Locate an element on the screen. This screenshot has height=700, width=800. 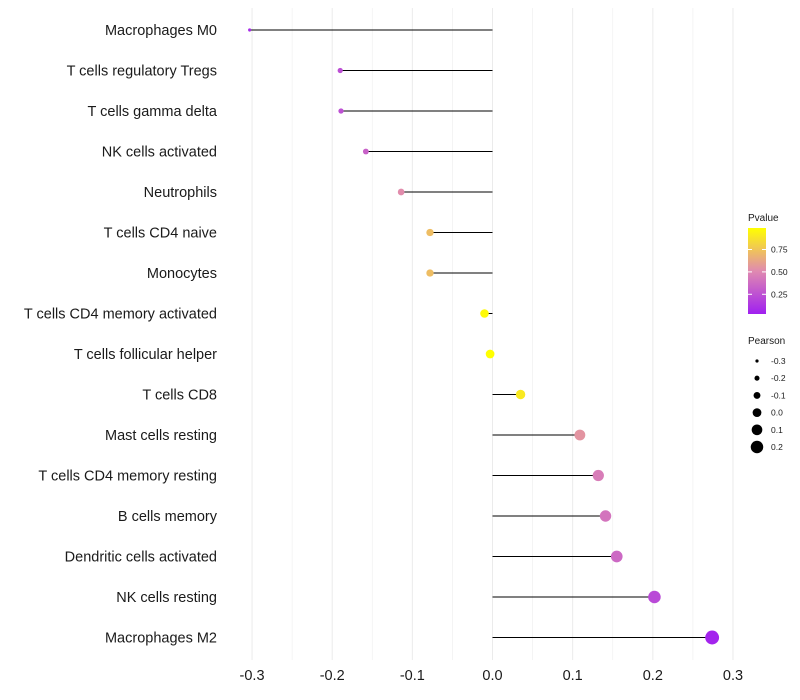
x-tick-label: -0.3 is located at coordinates (252, 676).